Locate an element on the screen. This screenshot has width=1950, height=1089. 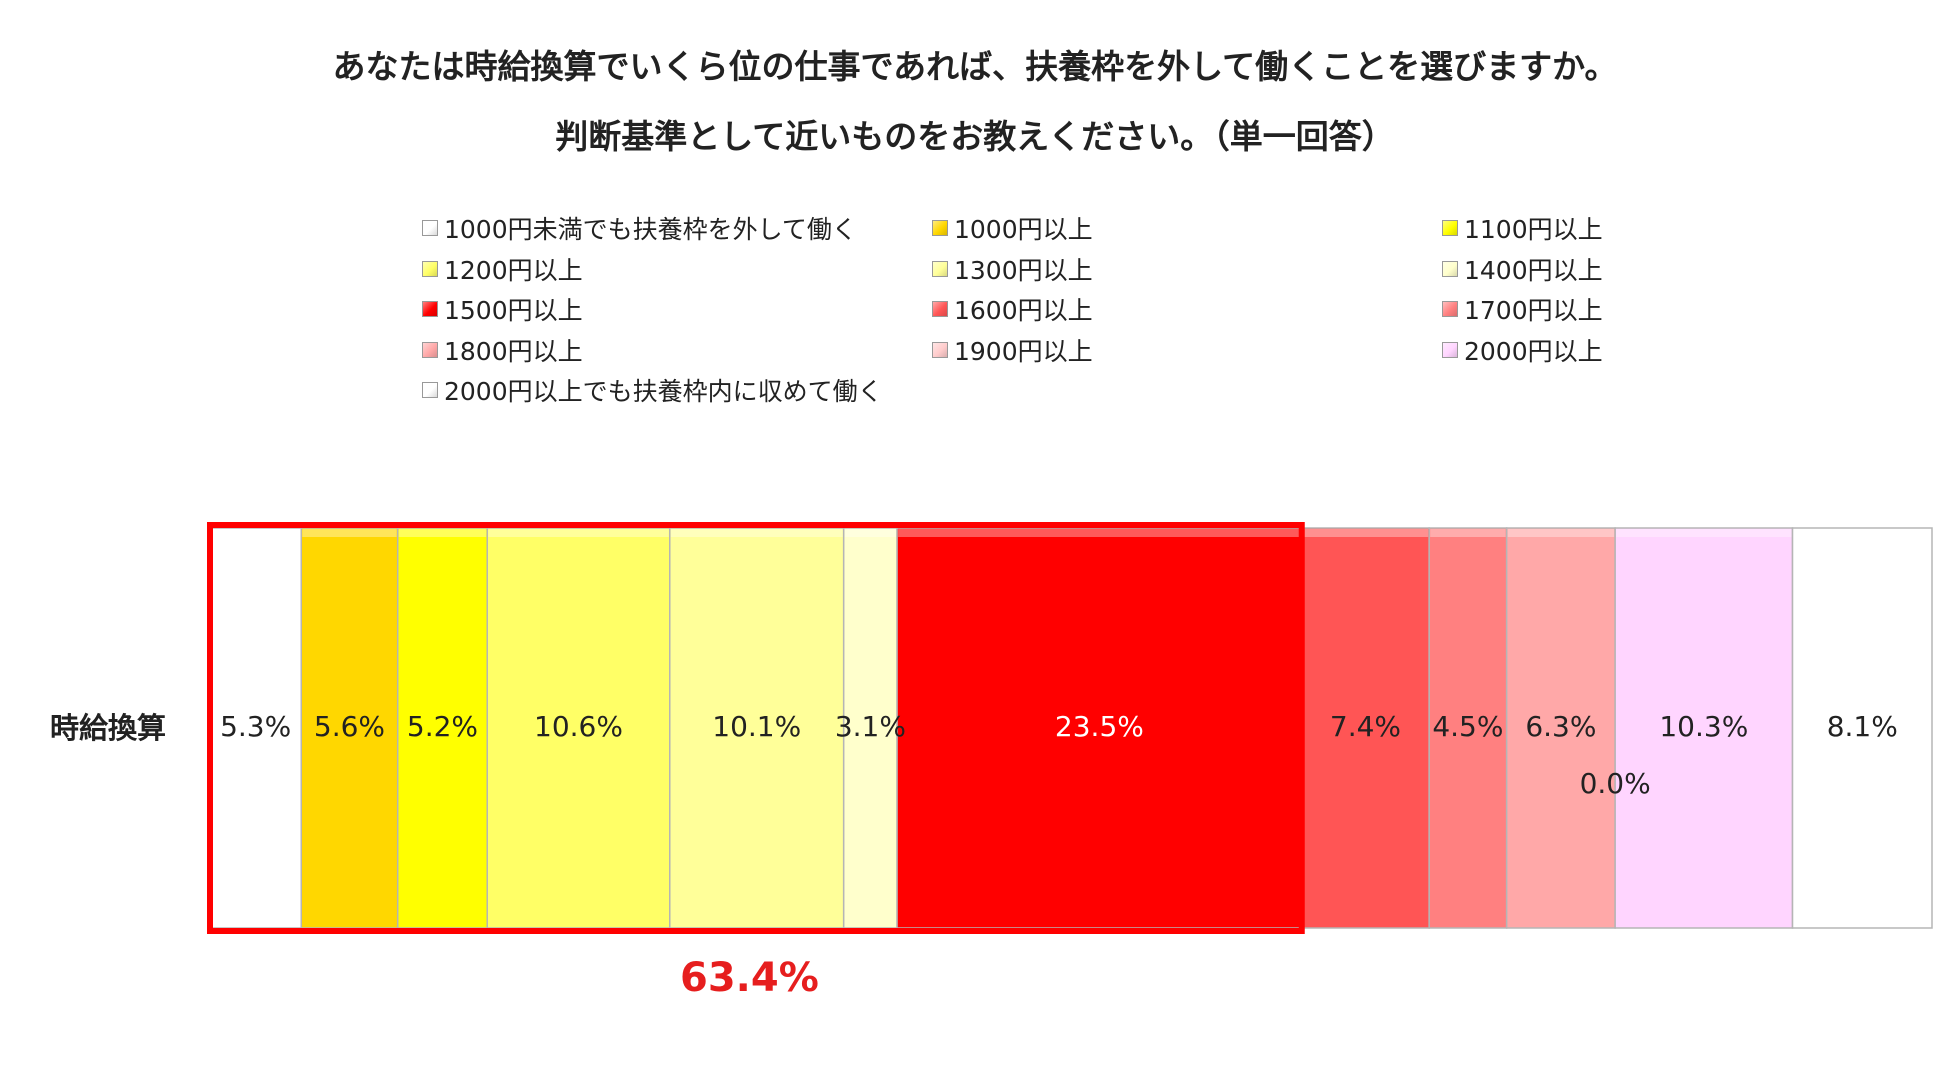
legend-label: 1900円以上 is located at coordinates (1023, 351).